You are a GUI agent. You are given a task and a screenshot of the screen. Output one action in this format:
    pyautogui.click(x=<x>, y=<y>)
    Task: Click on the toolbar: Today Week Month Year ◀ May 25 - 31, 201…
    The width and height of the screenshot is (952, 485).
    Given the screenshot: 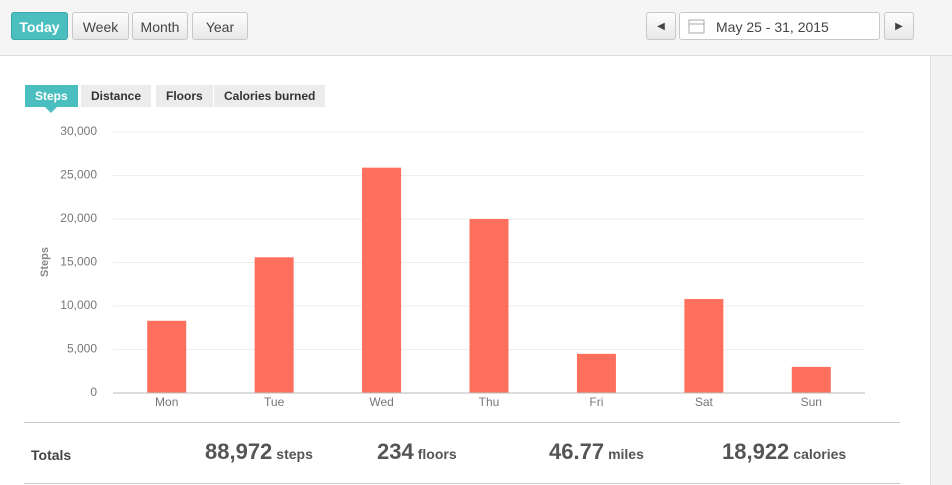 What is the action you would take?
    pyautogui.click(x=476, y=28)
    